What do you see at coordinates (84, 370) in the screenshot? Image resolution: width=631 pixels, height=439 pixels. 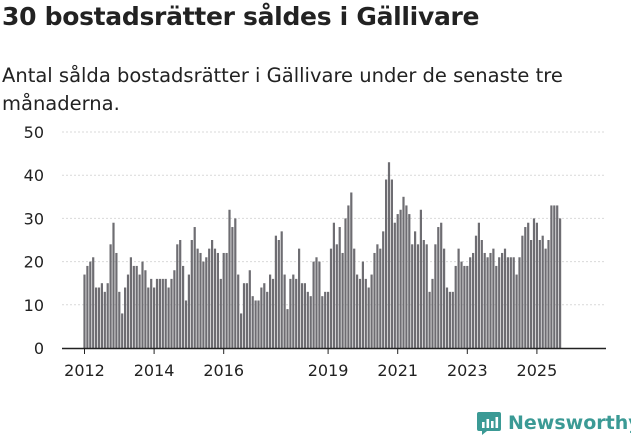 I see `x-tick-label: 2012` at bounding box center [84, 370].